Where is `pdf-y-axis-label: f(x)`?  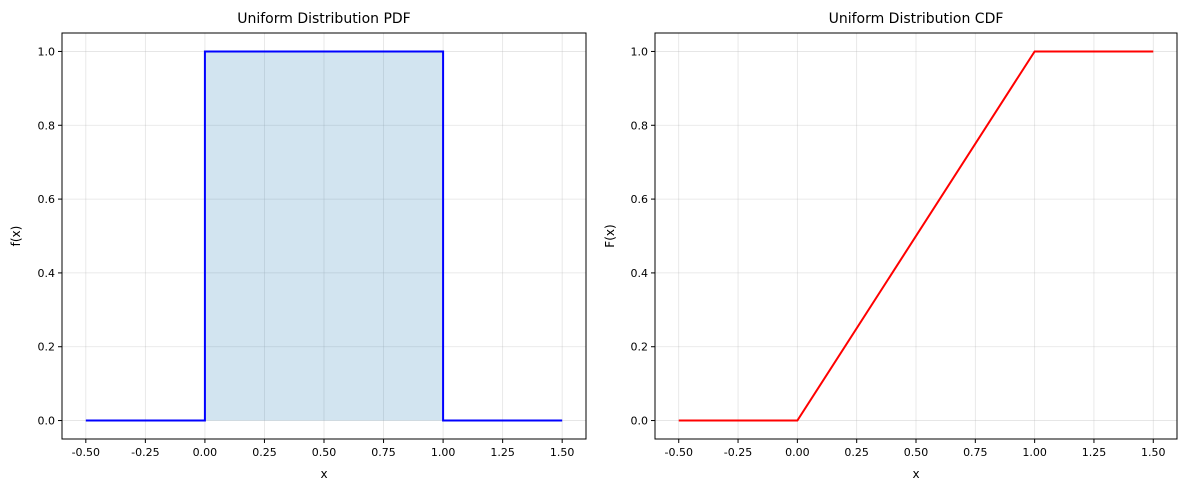 pdf-y-axis-label: f(x) is located at coordinates (16, 236).